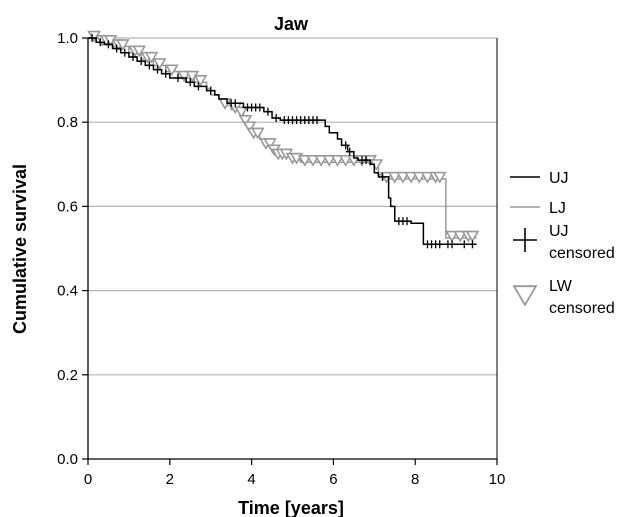  I want to click on legend-label-ujc: UJ, so click(559, 231).